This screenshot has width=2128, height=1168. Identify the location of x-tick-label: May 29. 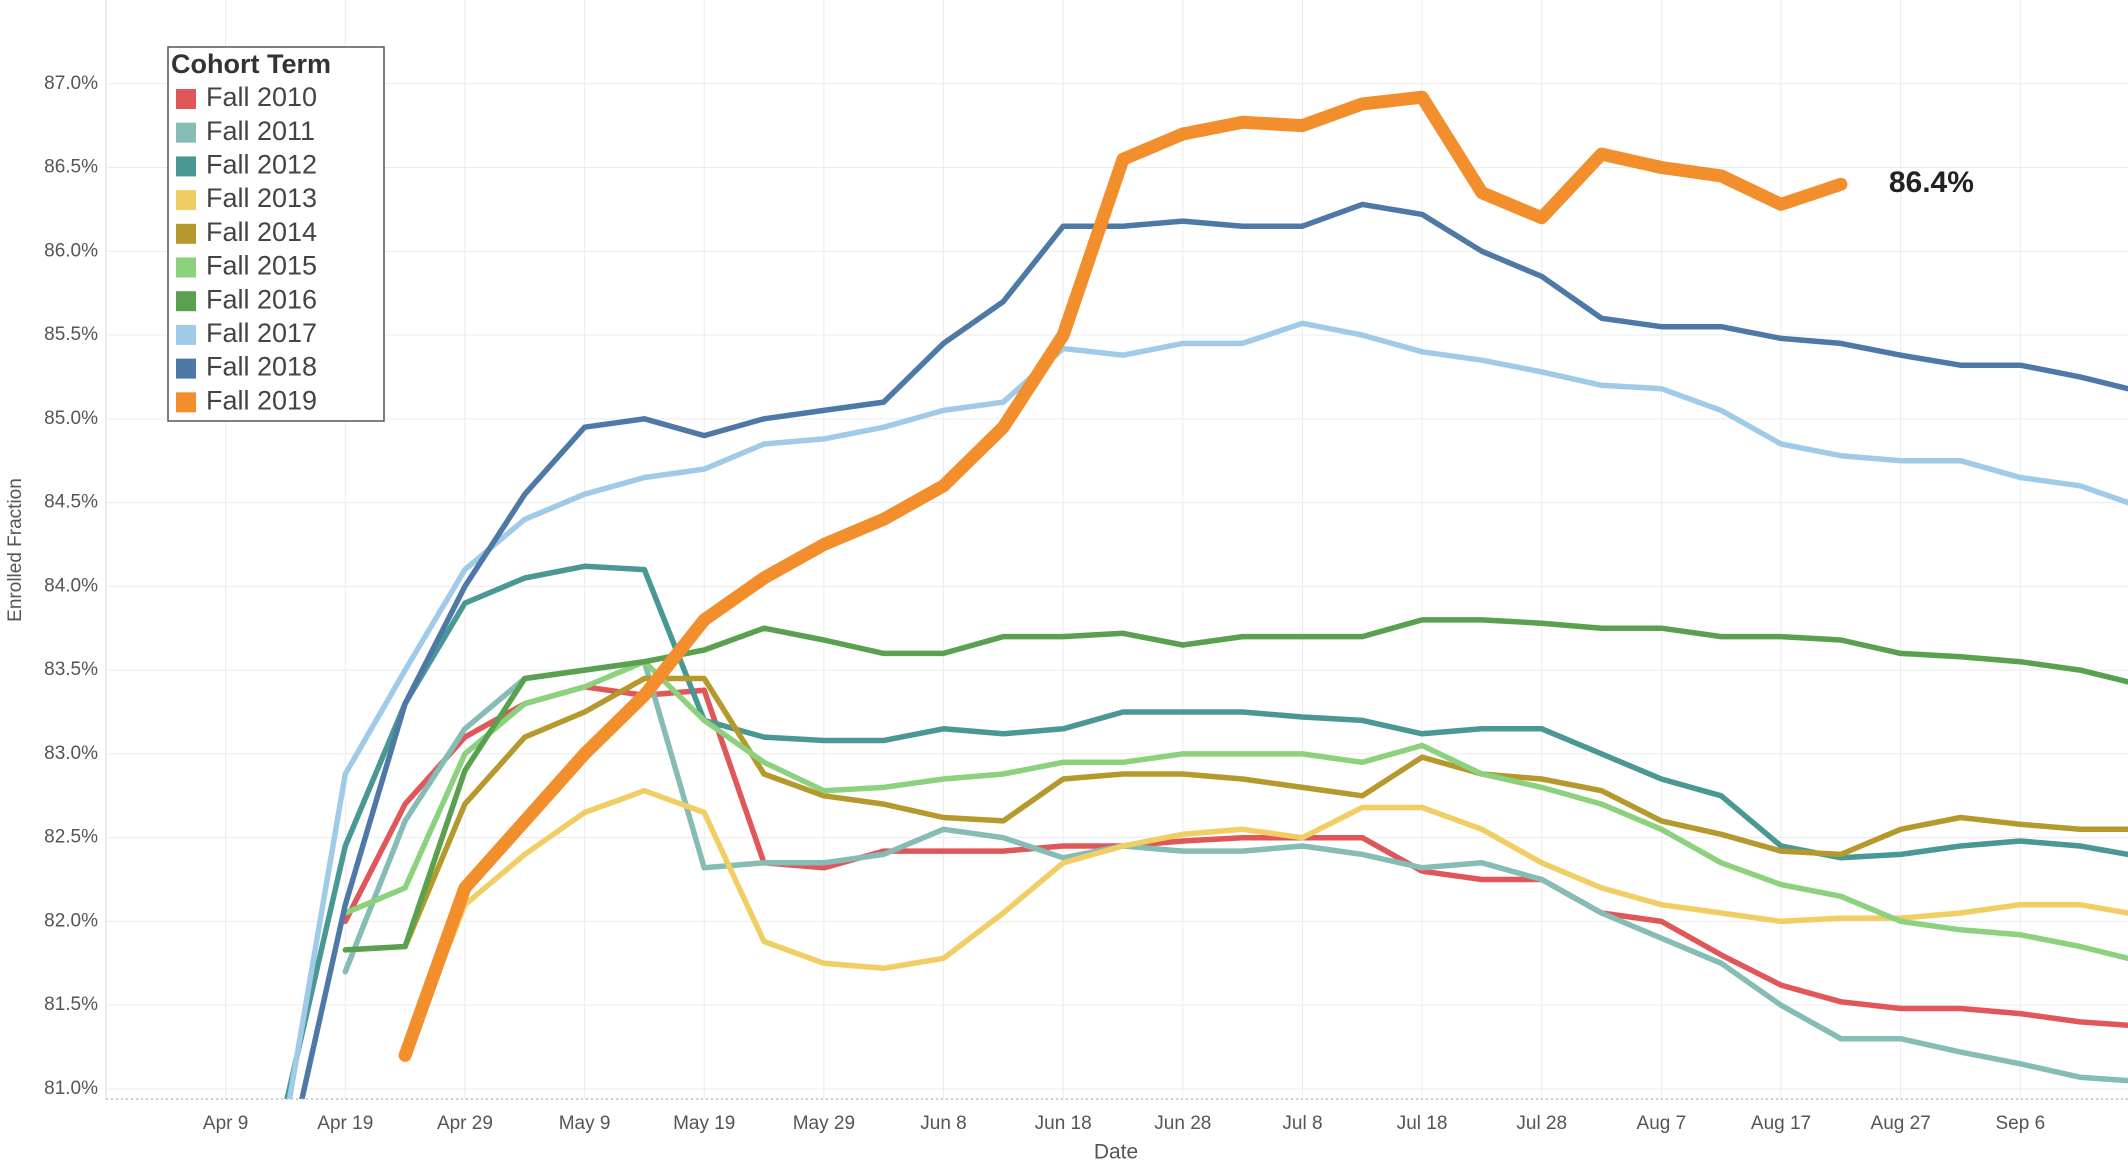
(824, 1123).